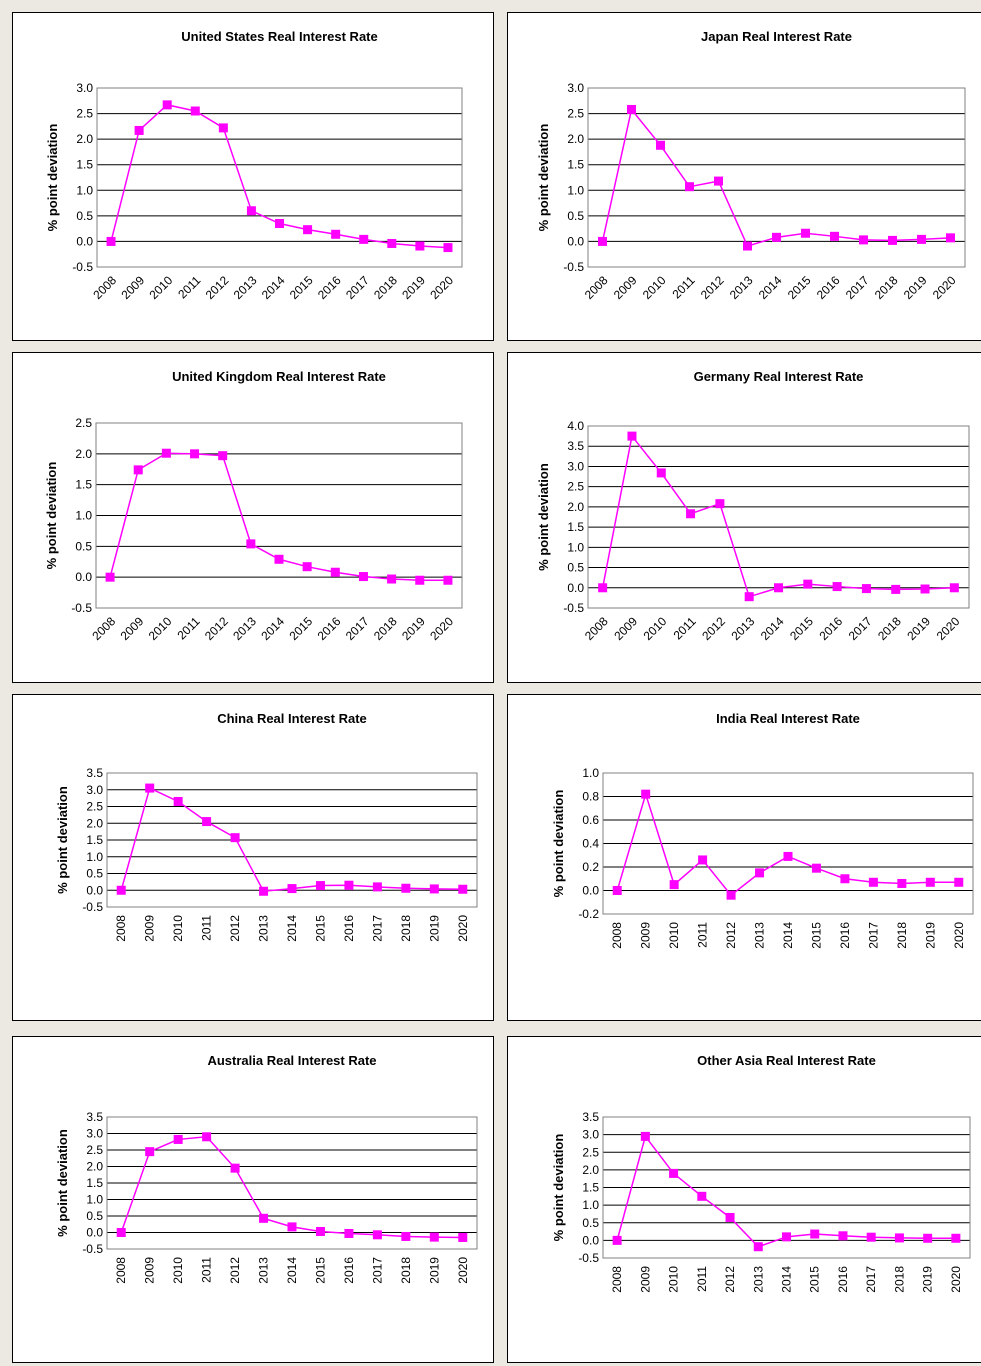 This screenshot has width=981, height=1366. I want to click on x-tick-label: 2017, so click(377, 1270).